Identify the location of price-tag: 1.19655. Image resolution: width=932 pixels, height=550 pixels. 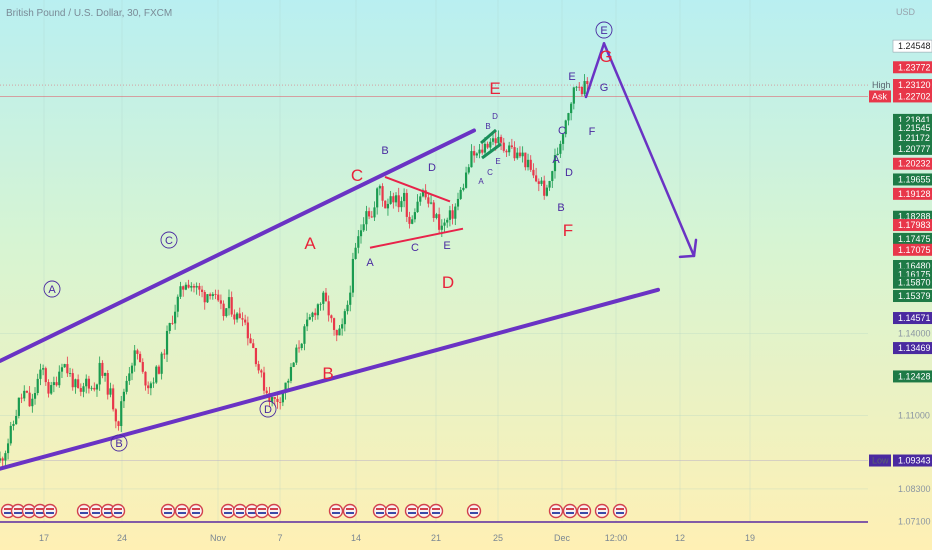
(912, 179).